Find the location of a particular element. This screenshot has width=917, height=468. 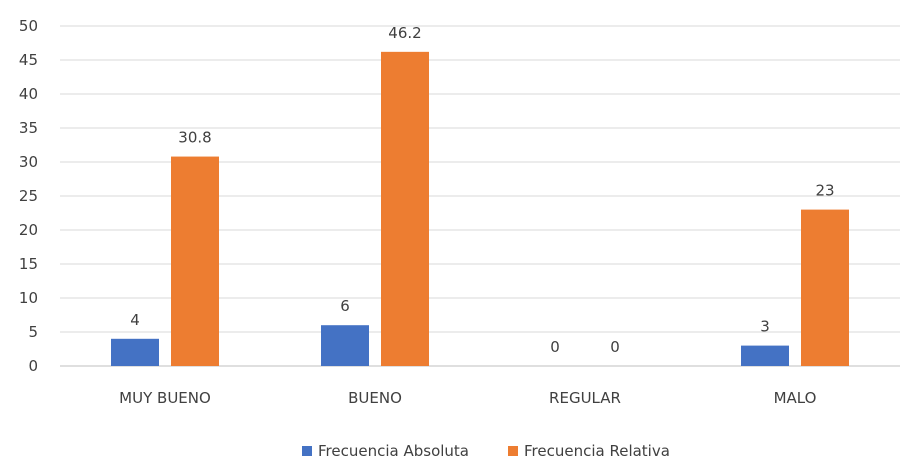

data-label: 6 is located at coordinates (345, 306).